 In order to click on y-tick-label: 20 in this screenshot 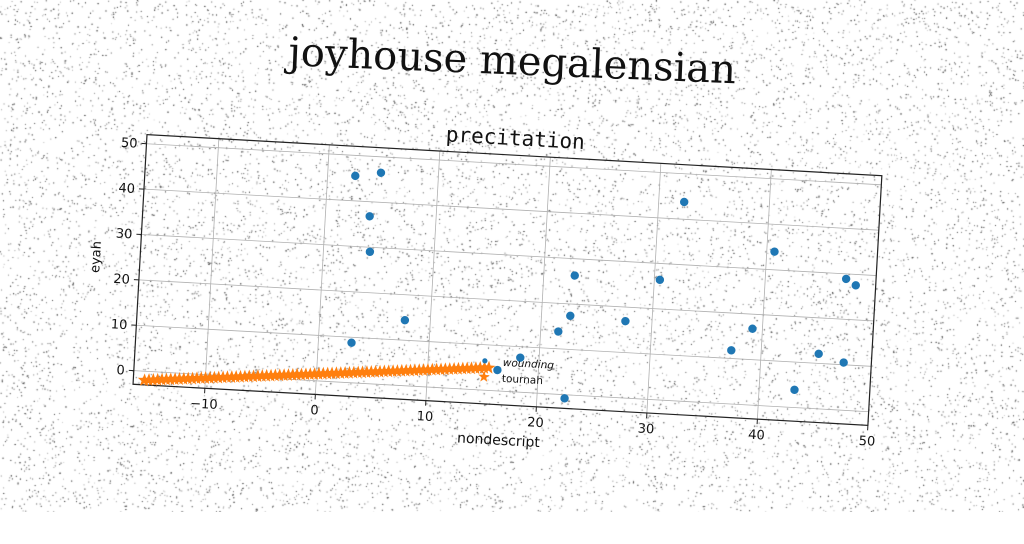, I will do `click(121, 280)`.